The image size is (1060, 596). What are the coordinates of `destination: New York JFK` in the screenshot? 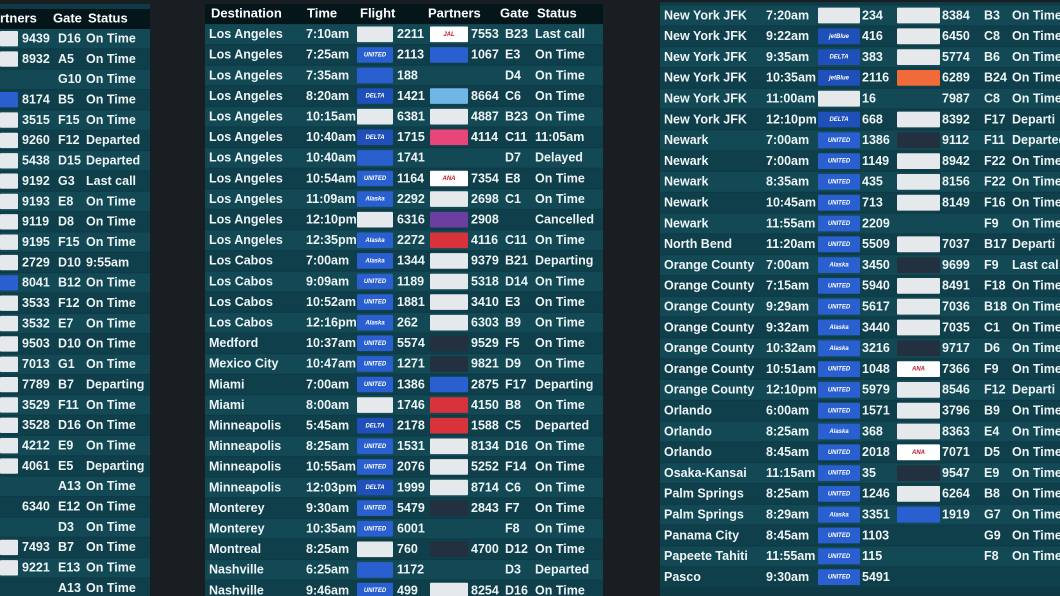 It's located at (705, 78).